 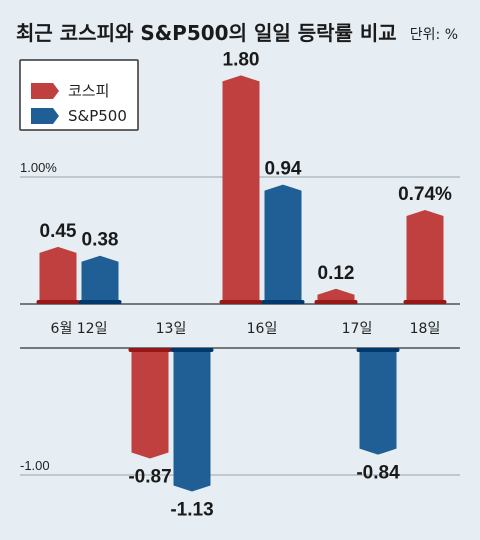 What do you see at coordinates (434, 35) in the screenshot?
I see `unit-label: 단위: %` at bounding box center [434, 35].